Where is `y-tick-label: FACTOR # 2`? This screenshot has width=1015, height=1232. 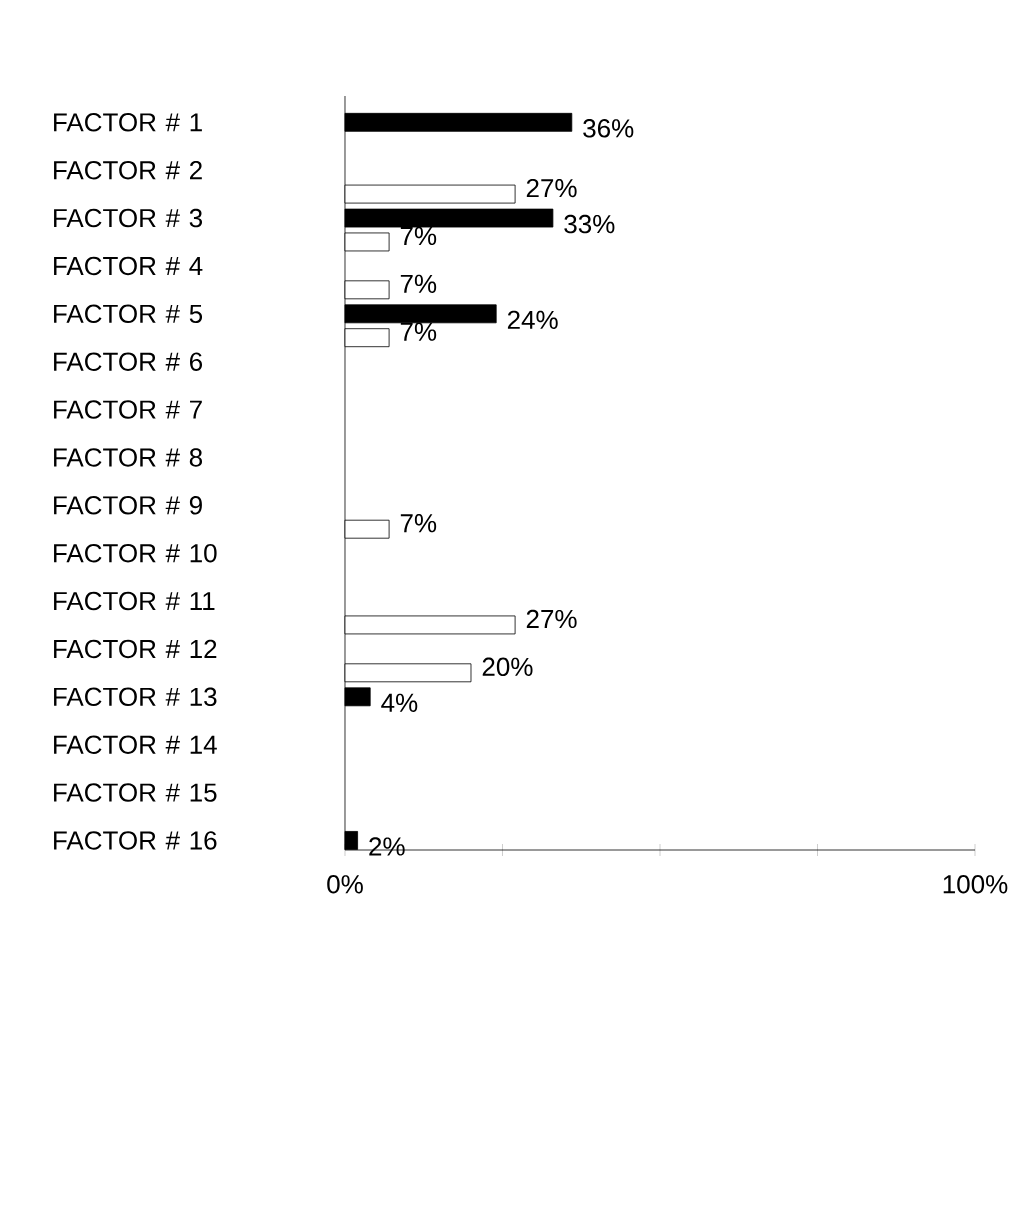 y-tick-label: FACTOR # 2 is located at coordinates (128, 170).